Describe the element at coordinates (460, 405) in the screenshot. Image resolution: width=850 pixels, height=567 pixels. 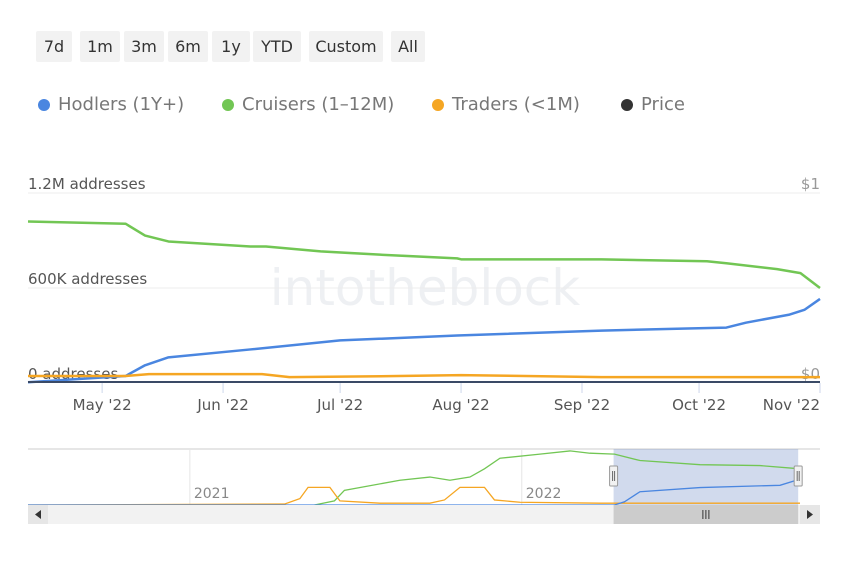
I see `x-tick-label: Aug '22` at that location.